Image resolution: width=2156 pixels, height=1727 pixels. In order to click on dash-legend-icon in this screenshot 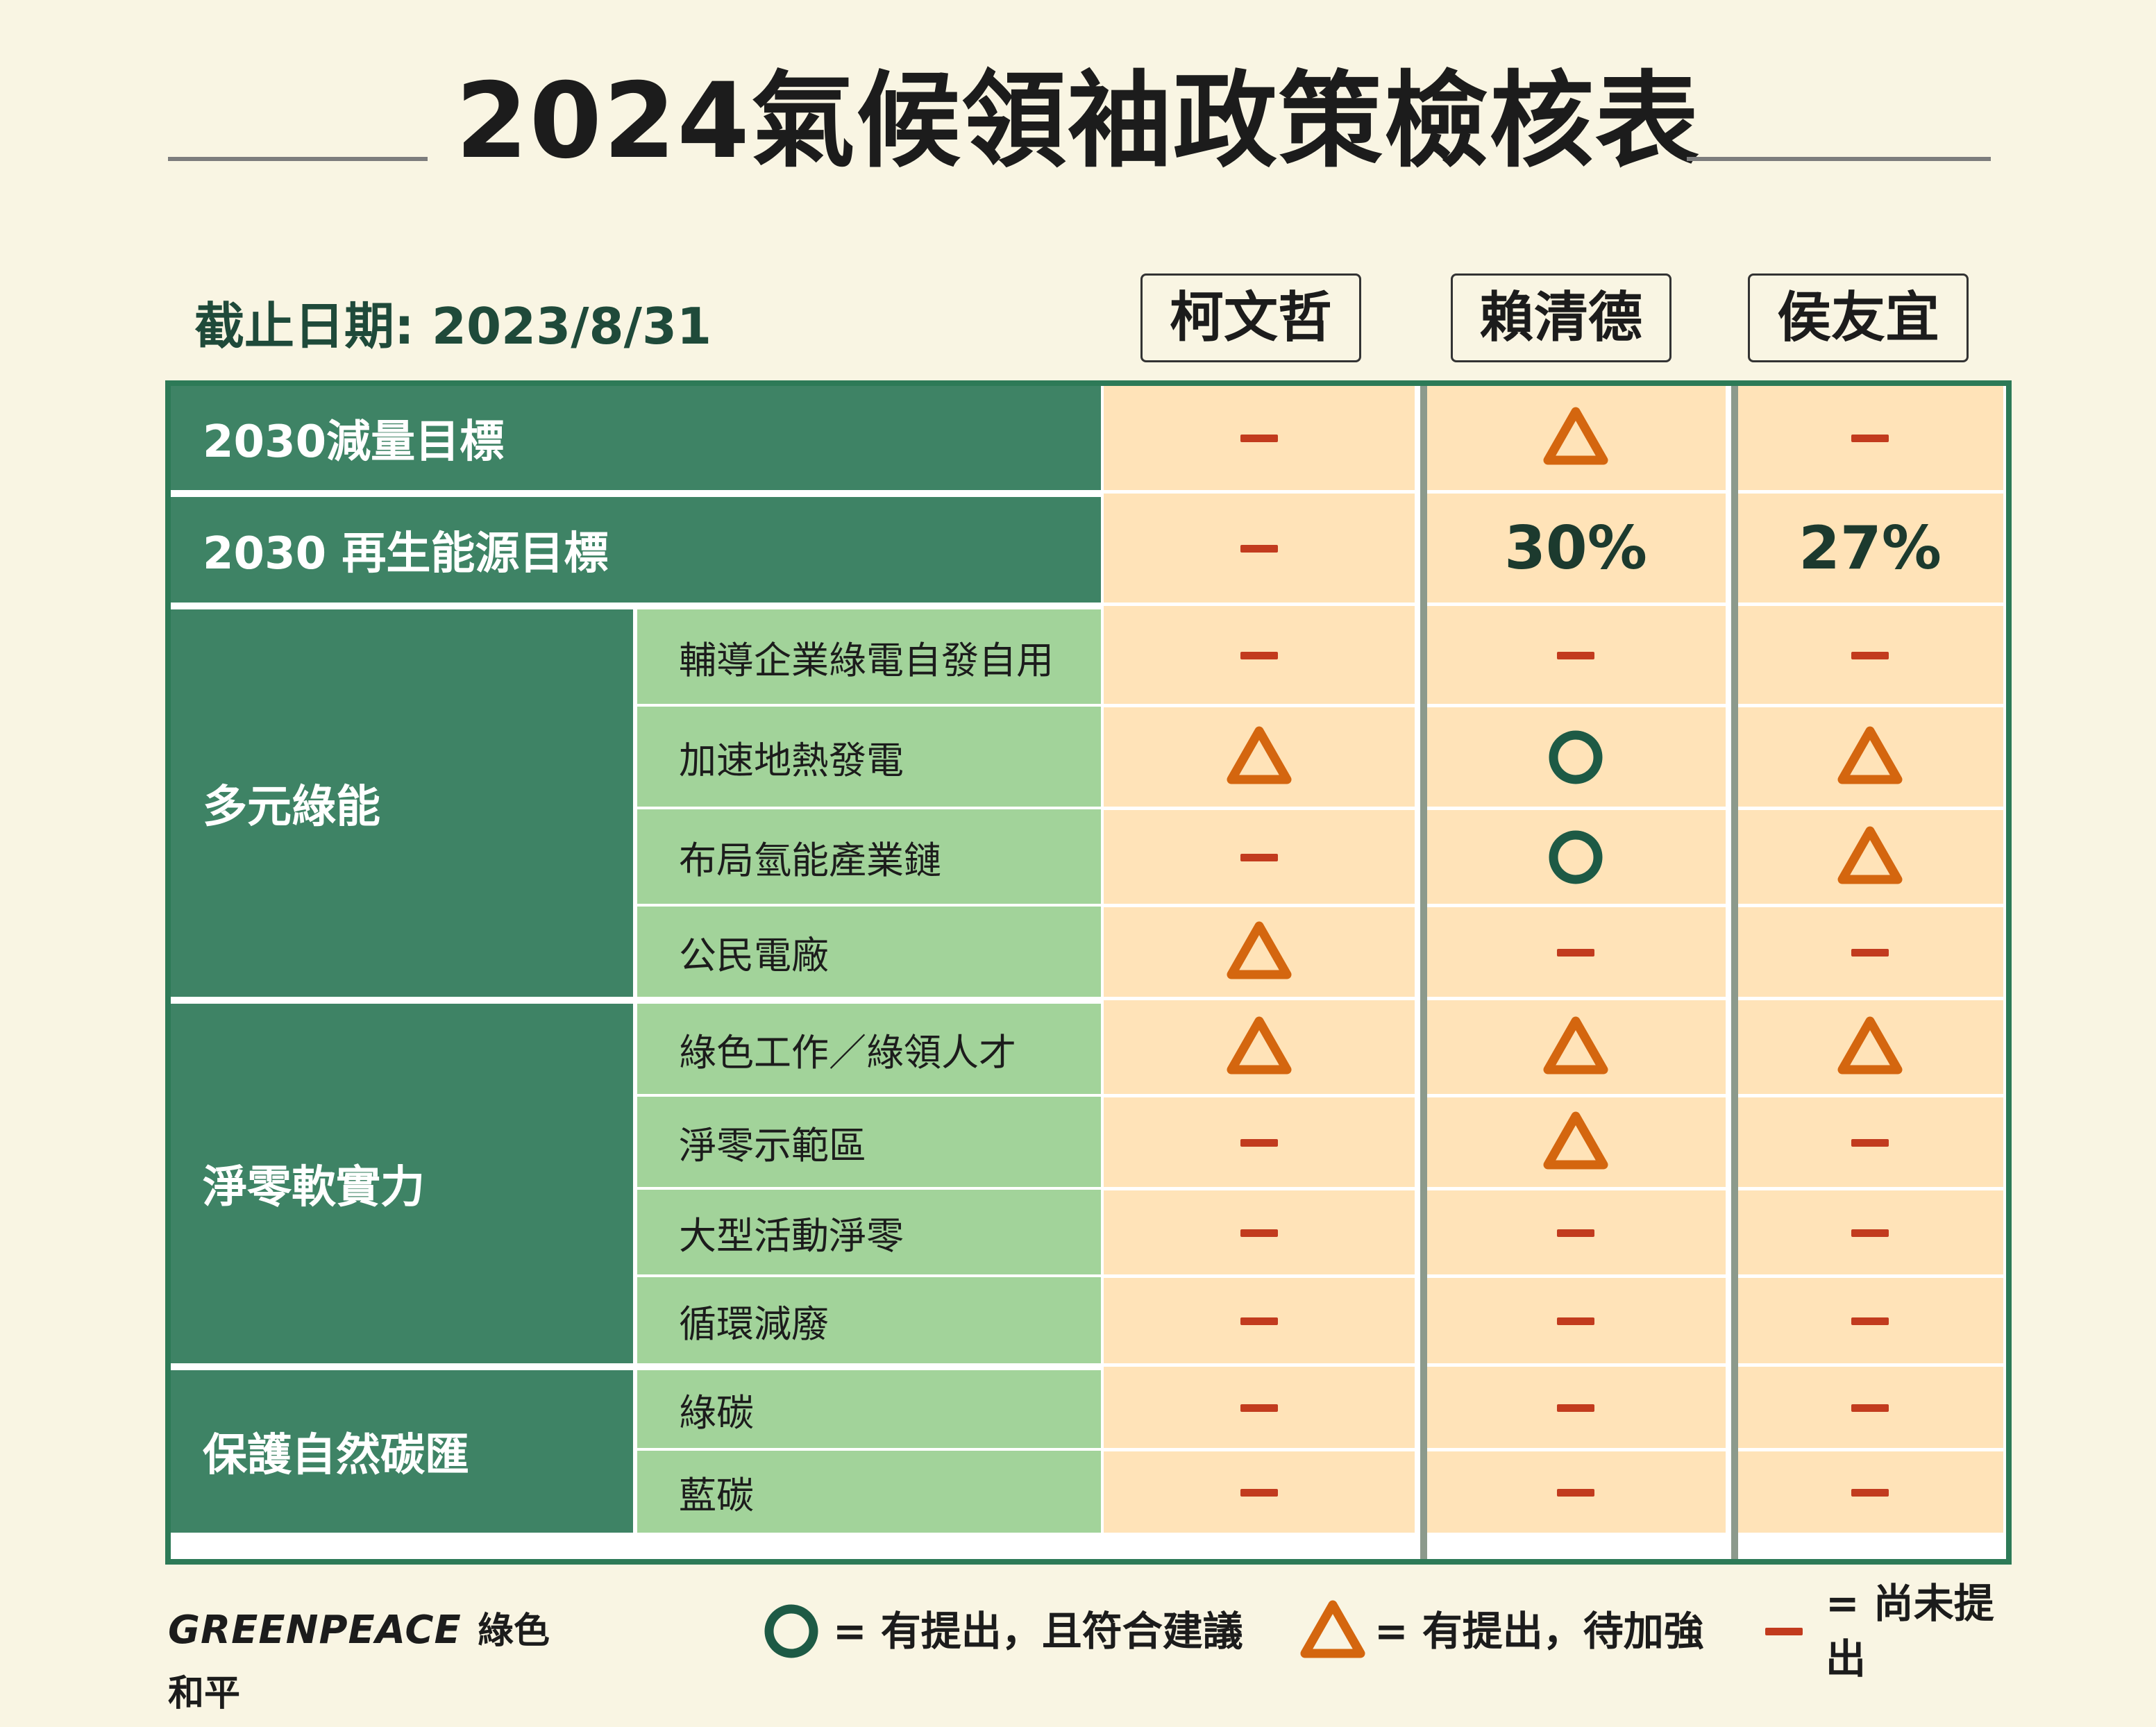, I will do `click(1784, 1632)`.